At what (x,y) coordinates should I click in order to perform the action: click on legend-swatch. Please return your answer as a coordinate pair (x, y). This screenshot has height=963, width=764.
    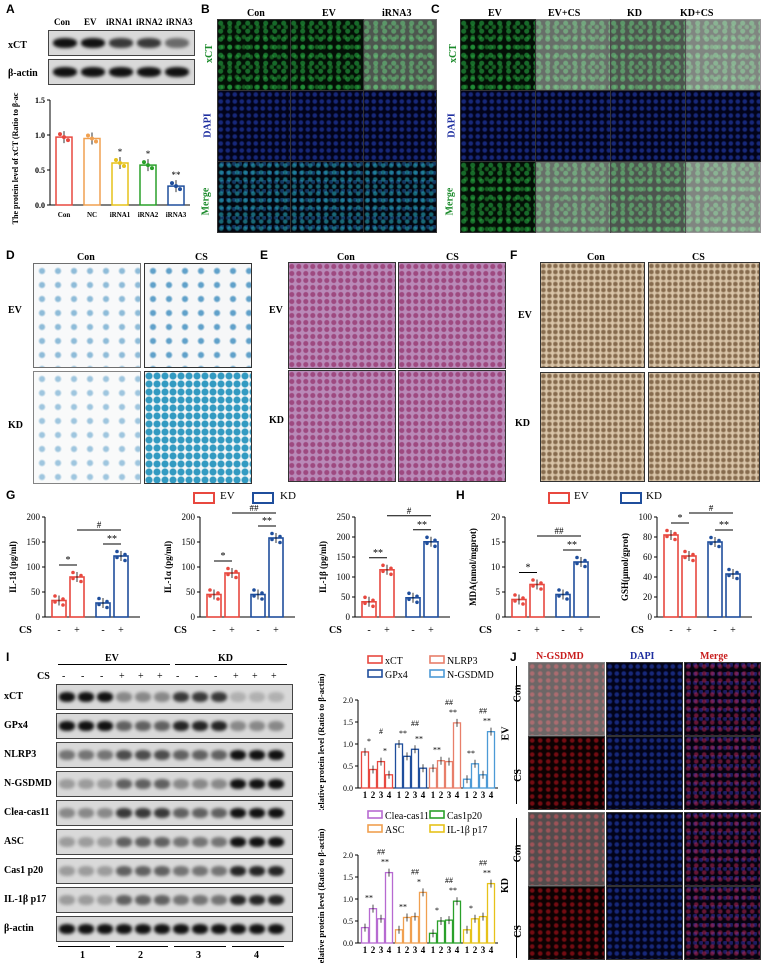
    Looking at the image, I should click on (437, 814).